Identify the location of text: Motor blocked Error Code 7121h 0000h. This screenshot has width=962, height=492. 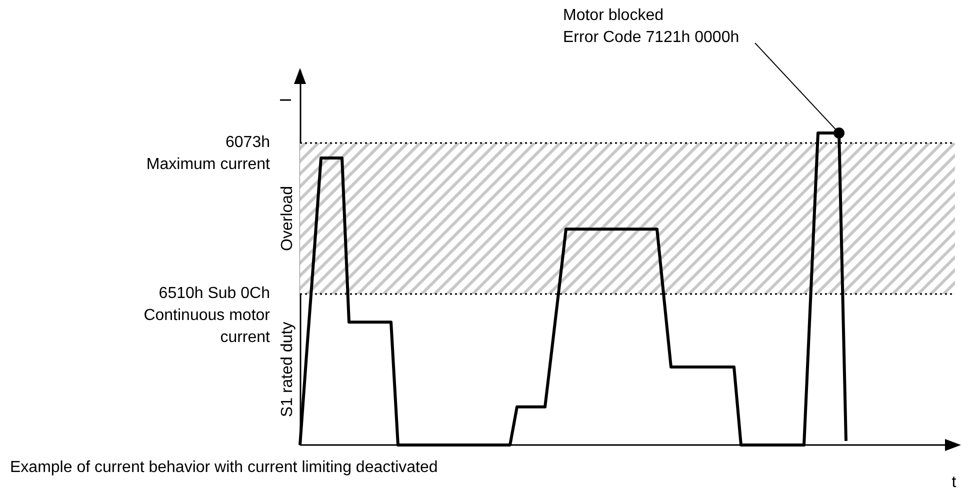
(651, 26).